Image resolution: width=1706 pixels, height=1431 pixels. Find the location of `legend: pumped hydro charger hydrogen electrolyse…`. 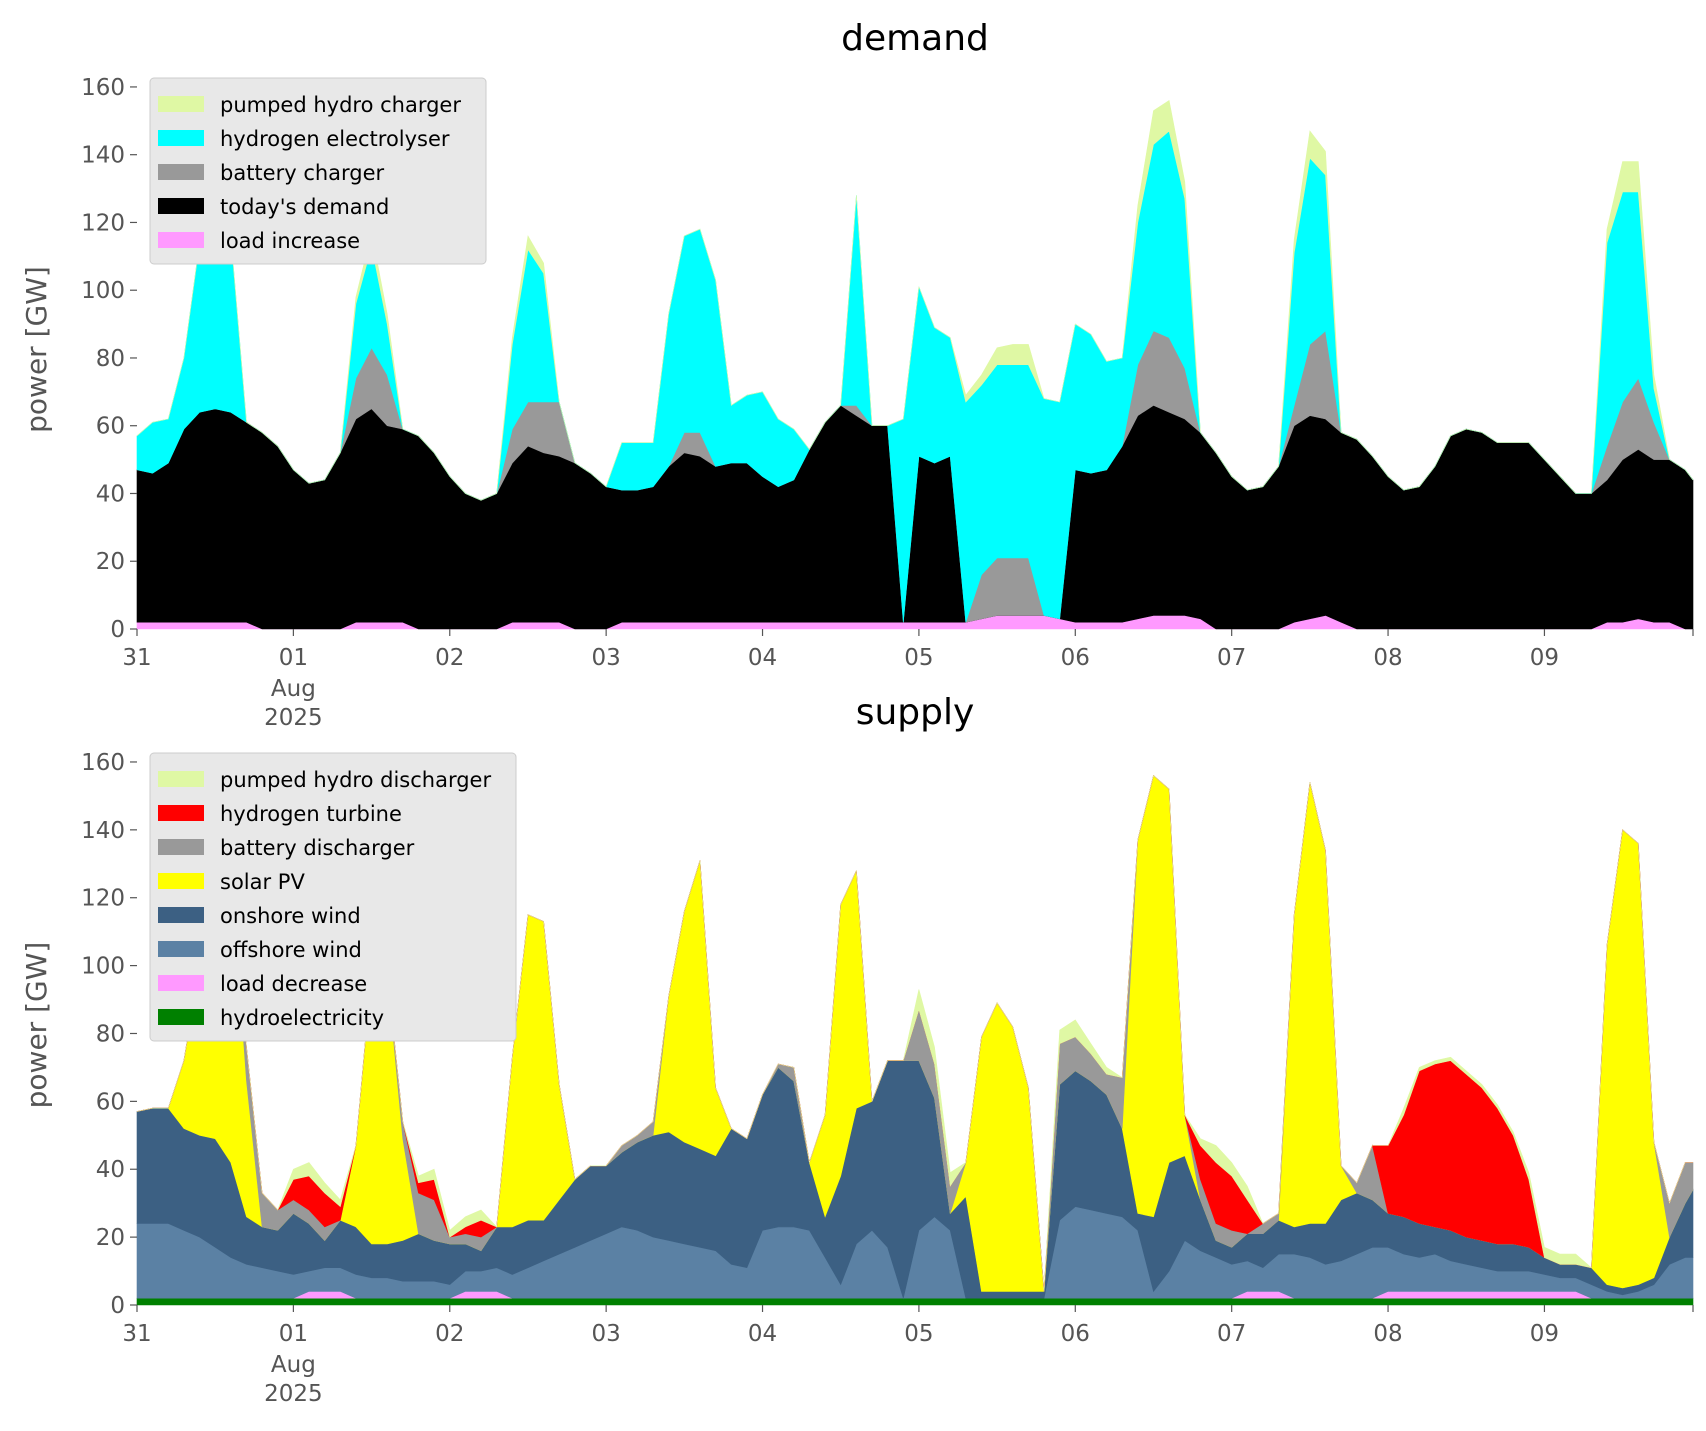

legend: pumped hydro charger hydrogen electrolyse… is located at coordinates (318, 171).